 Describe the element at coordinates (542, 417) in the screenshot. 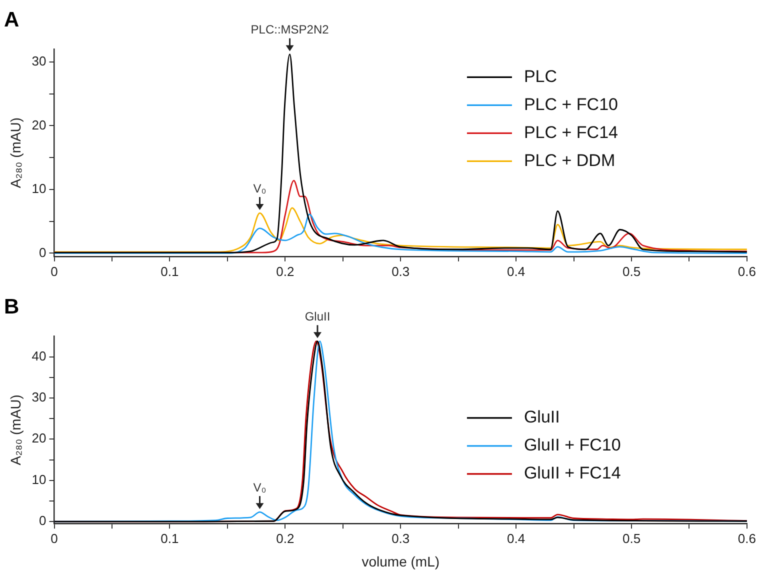

I see `legend-label: GluII` at that location.